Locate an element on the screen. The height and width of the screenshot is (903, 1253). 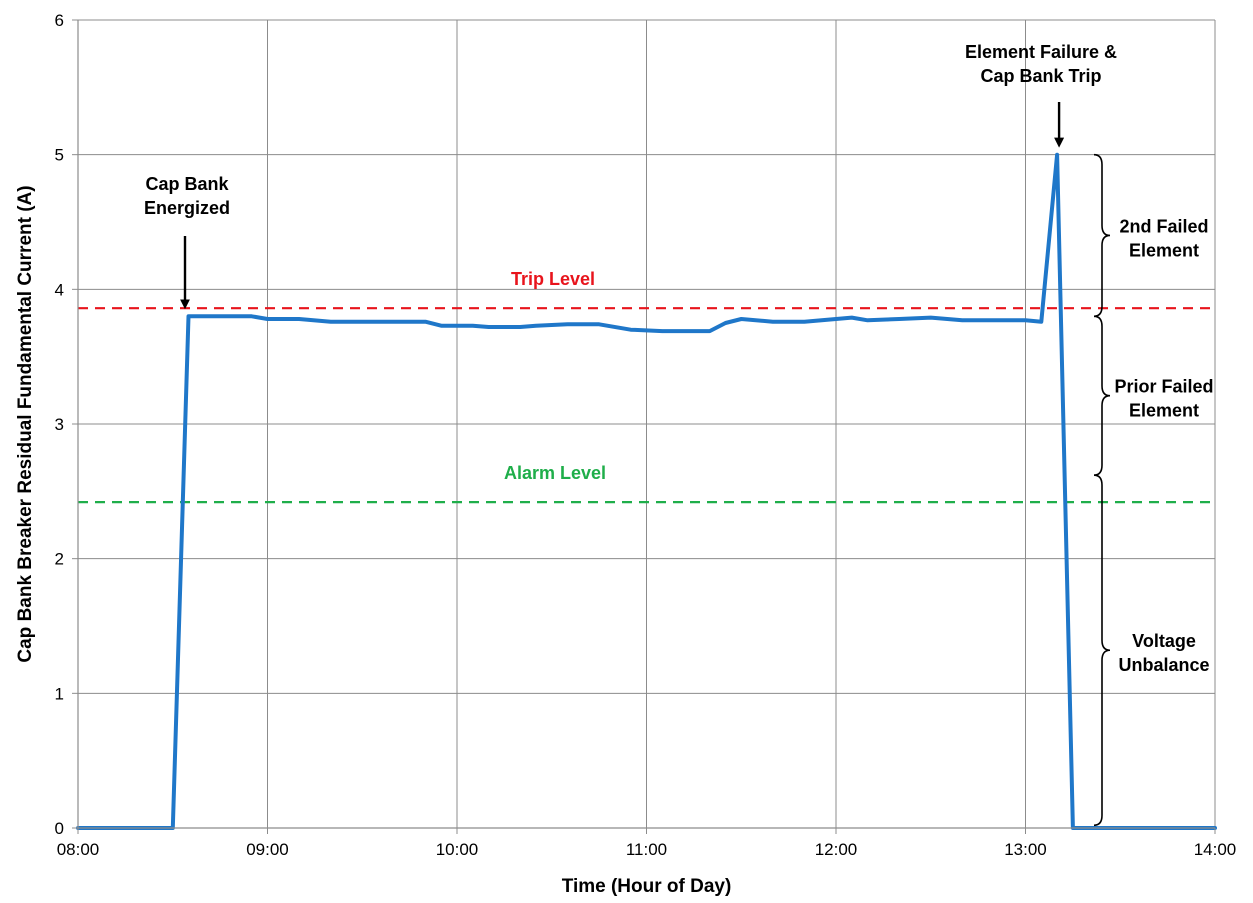
reference-line-label: Trip Level is located at coordinates (553, 279).